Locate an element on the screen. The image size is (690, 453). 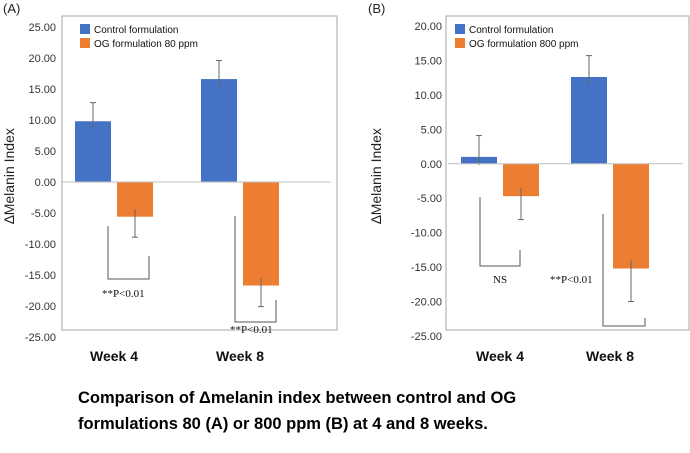
y-tick-label: 25.00 is located at coordinates (42, 28).